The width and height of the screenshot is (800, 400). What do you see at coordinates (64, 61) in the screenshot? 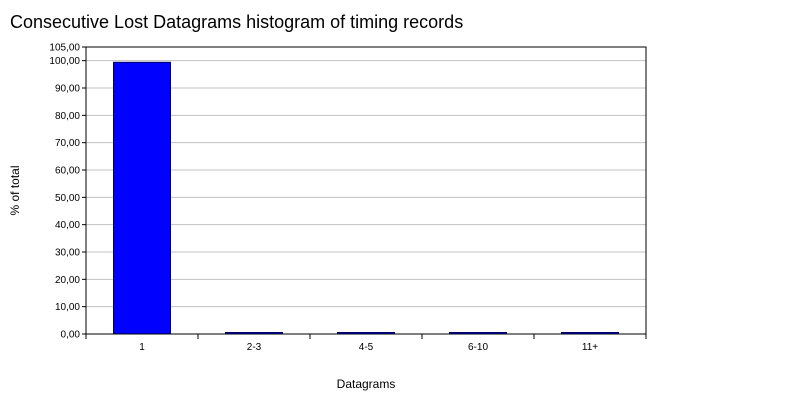
I see `y-tick-label: 100,00` at bounding box center [64, 61].